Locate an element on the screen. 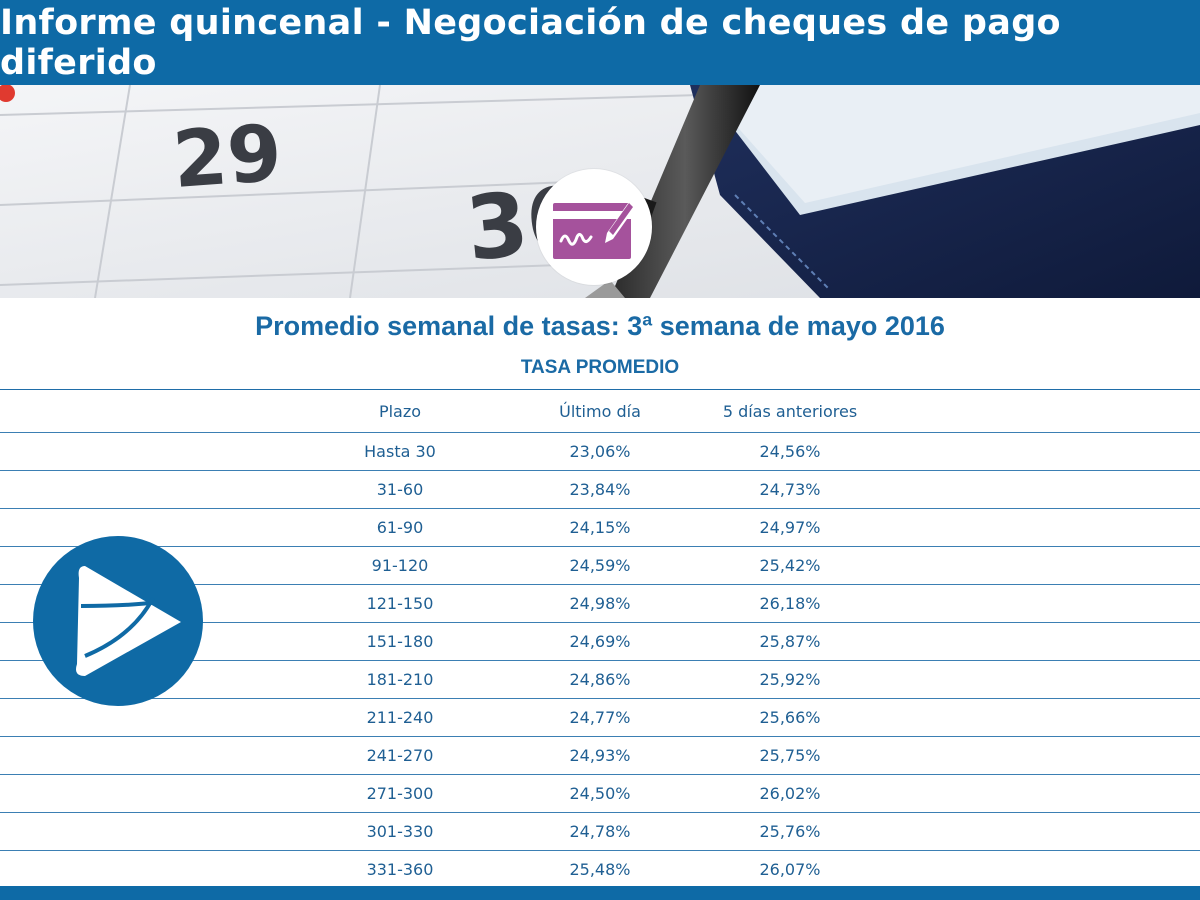  table-row: 241-270 24,93% 25,75% is located at coordinates (600, 756).